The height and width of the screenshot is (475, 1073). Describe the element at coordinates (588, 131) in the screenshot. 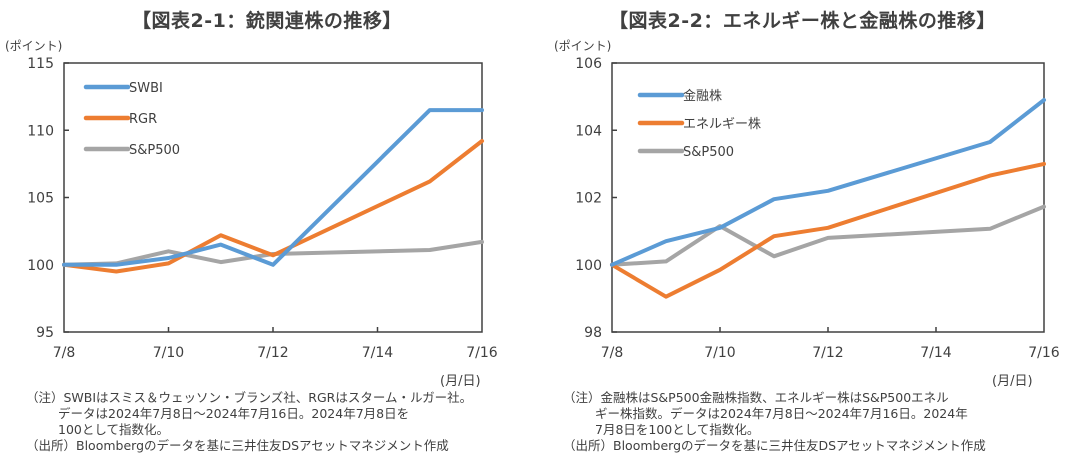

I see `y-tick-label: 104` at that location.